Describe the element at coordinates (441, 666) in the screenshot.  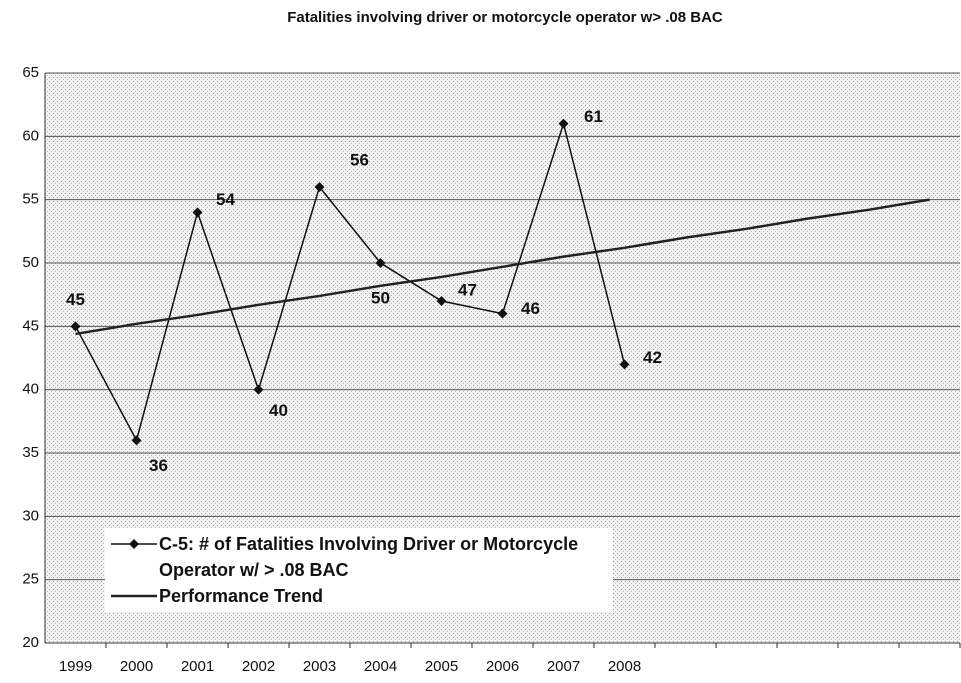
I see `x-tick-label: 2005` at that location.